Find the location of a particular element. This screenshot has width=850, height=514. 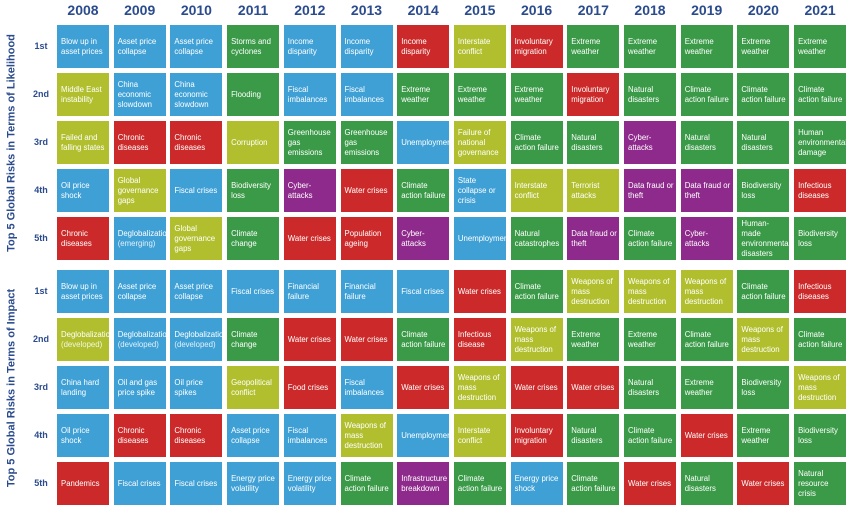

risk-label: Human-made environmental disasters is located at coordinates (765, 238).